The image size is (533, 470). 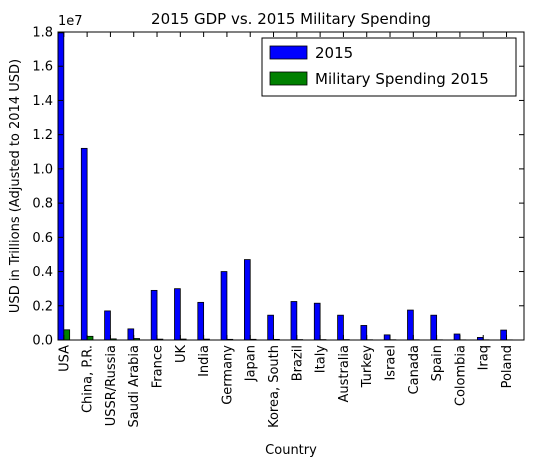 What do you see at coordinates (251, 363) in the screenshot?
I see `x-tick-label: Japan` at bounding box center [251, 363].